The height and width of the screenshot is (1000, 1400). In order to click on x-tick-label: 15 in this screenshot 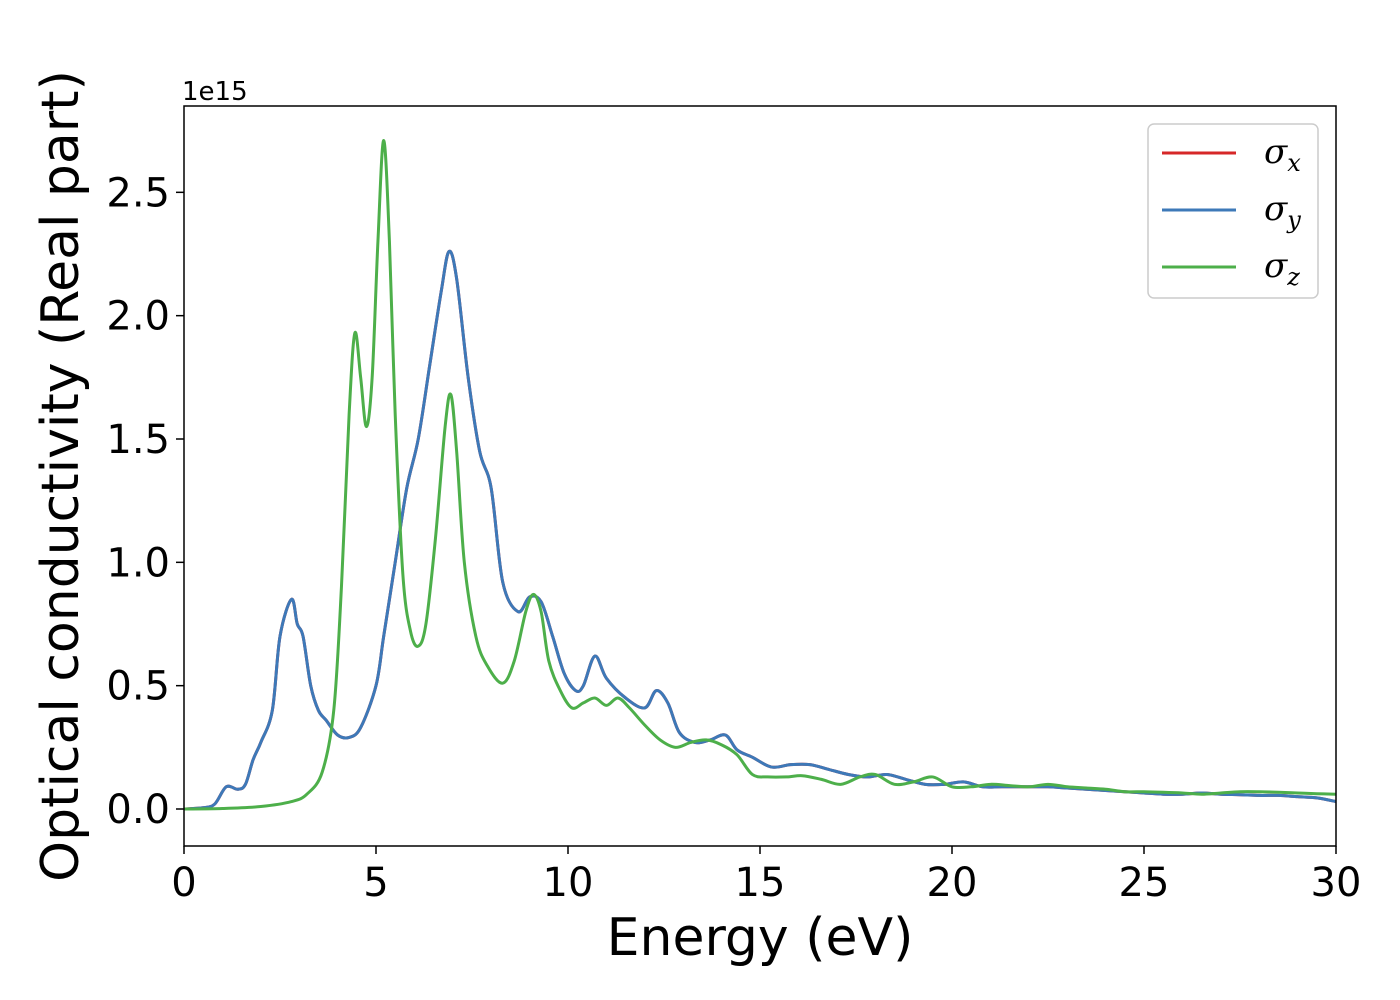, I will do `click(760, 883)`.